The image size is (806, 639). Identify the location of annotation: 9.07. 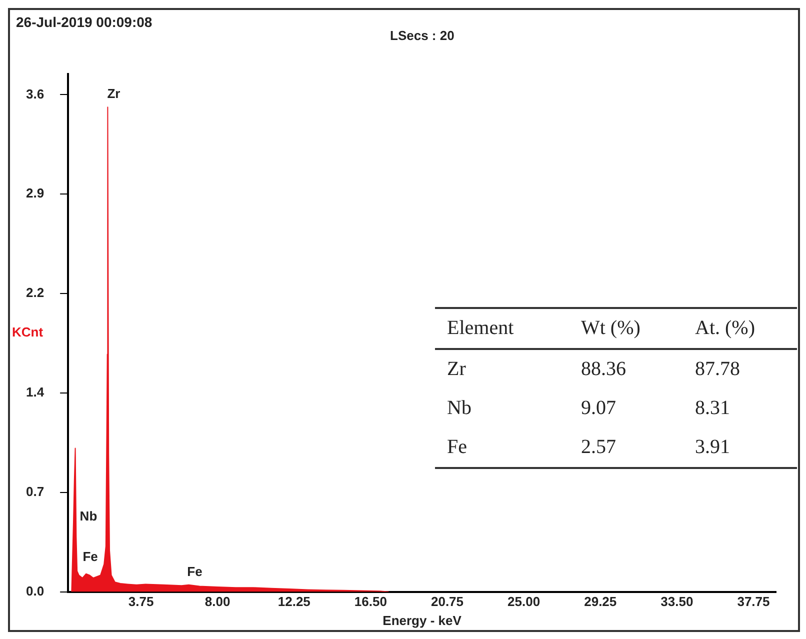
(598, 408).